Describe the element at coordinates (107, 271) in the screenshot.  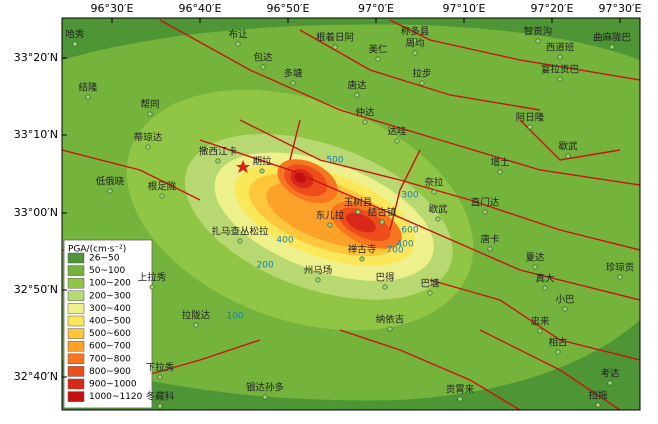
I see `legend-label: 50~100` at that location.